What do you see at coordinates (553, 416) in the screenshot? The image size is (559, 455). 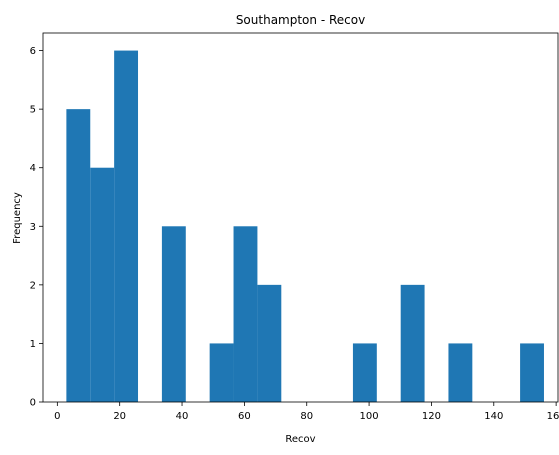 I see `x-tick-label: 160` at bounding box center [553, 416].